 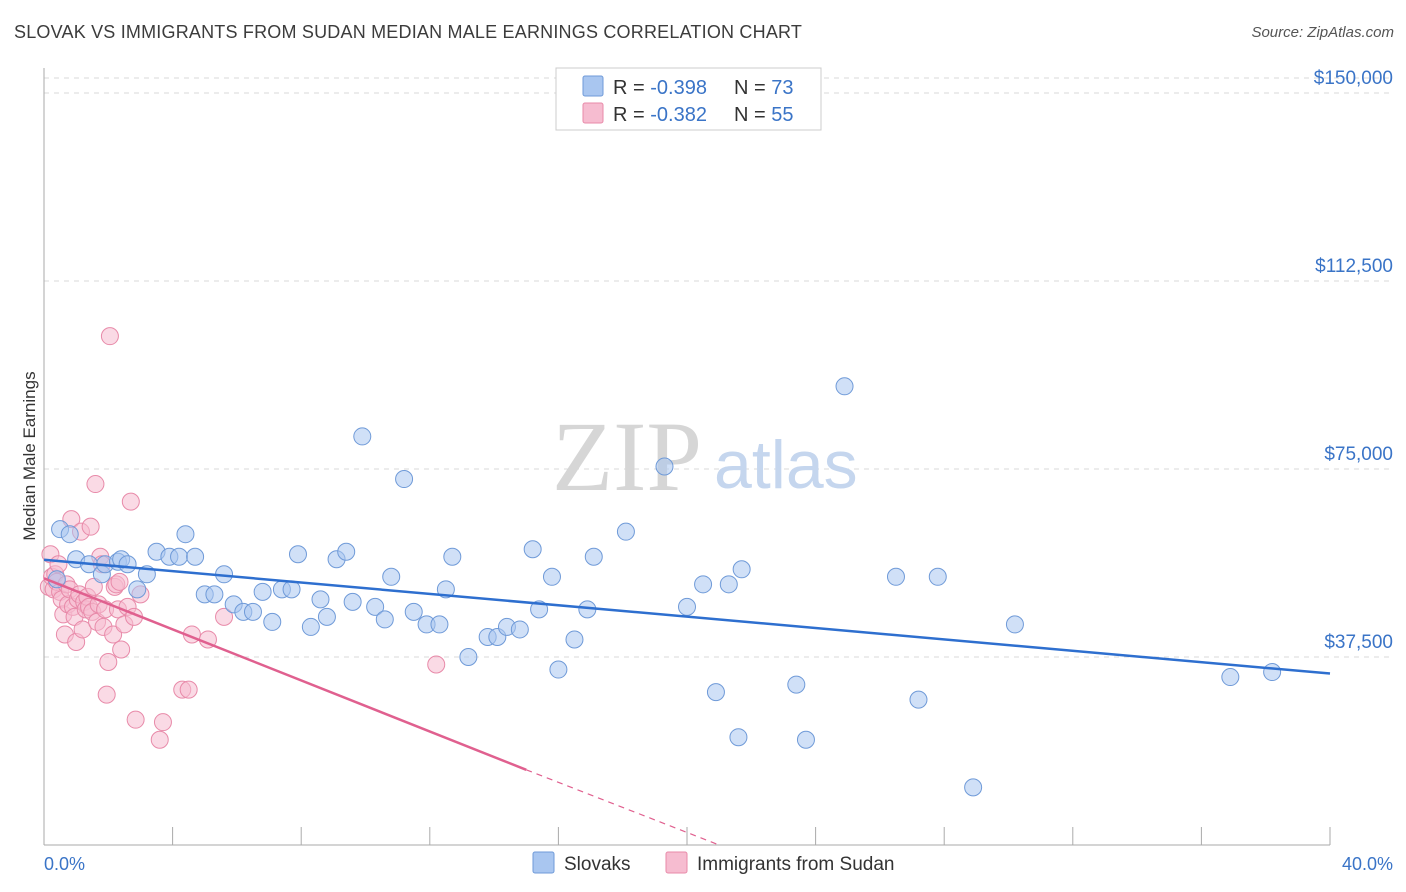 What do you see at coordinates (623, 807) in the screenshot?
I see `sudan-trend-extension` at bounding box center [623, 807].